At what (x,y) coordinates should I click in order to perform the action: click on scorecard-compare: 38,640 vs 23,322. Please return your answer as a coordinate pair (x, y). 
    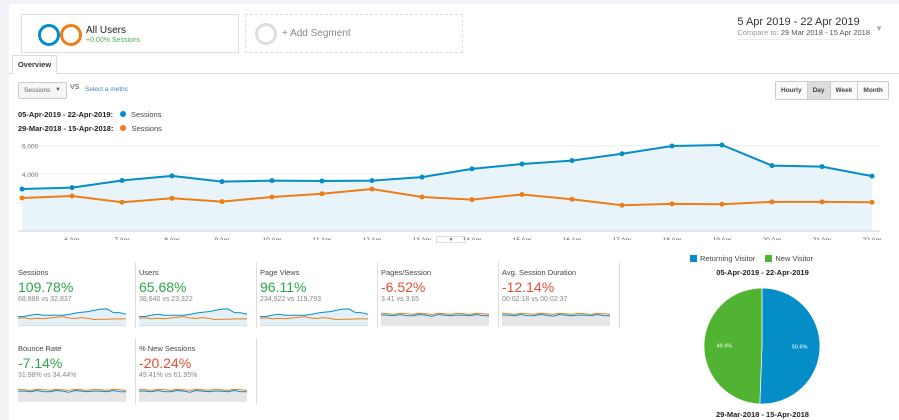
    Looking at the image, I should click on (166, 299).